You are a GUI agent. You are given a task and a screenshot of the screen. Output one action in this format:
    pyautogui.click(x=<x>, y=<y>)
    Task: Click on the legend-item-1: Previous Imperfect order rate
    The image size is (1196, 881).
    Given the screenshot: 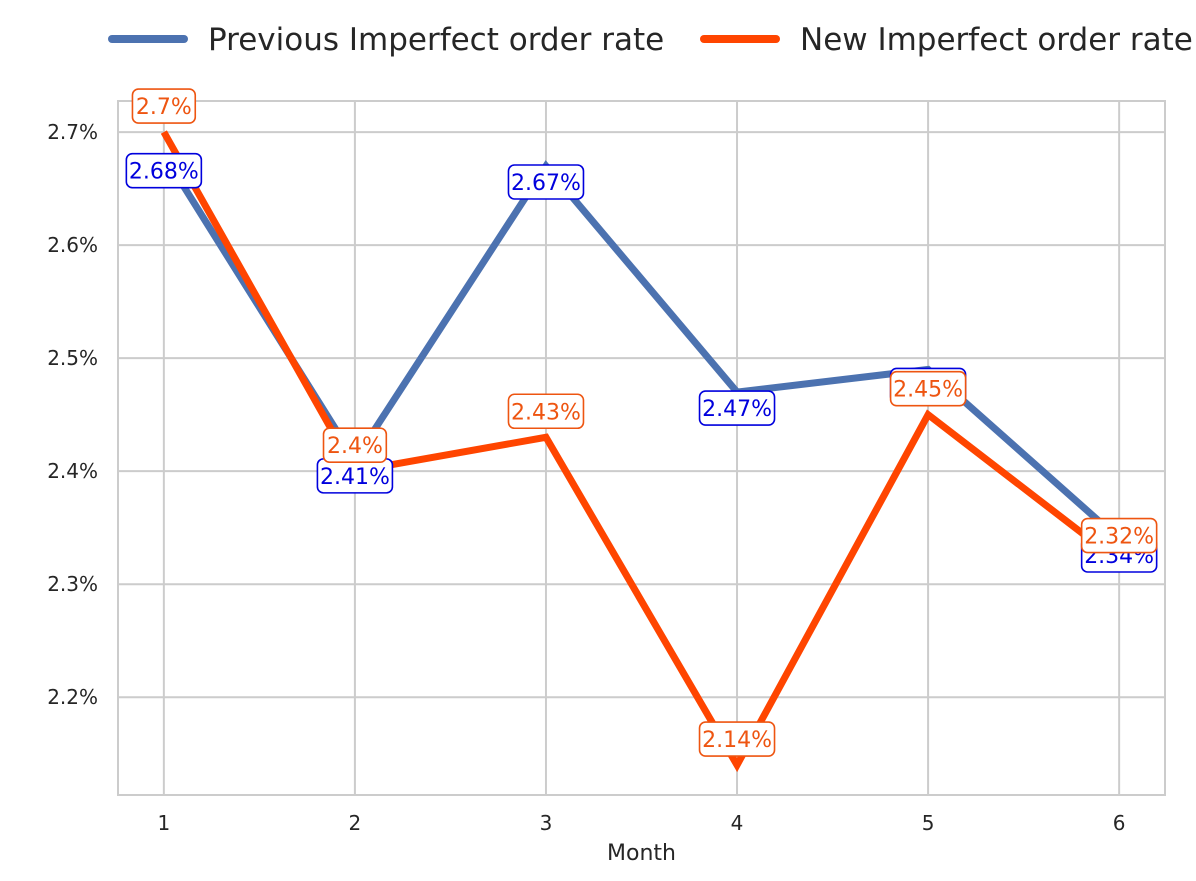 What is the action you would take?
    pyautogui.click(x=386, y=40)
    